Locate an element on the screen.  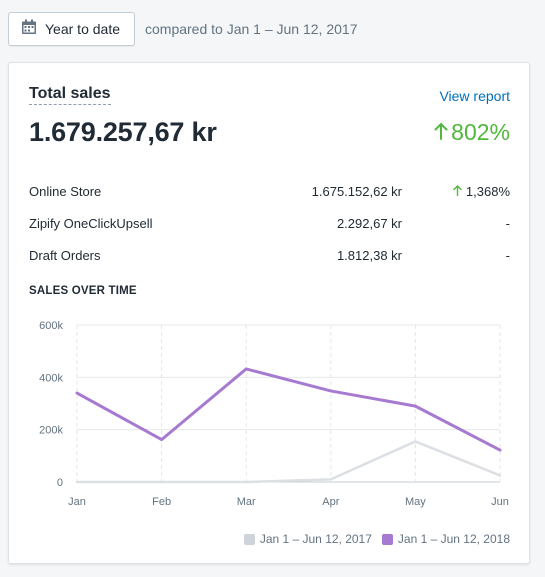
x-tick-label: Feb is located at coordinates (161, 502).